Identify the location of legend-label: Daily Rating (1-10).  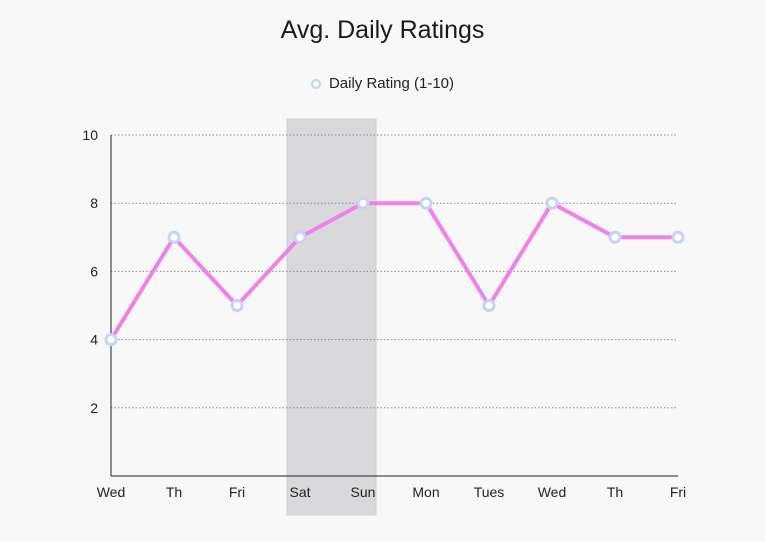
(391, 83).